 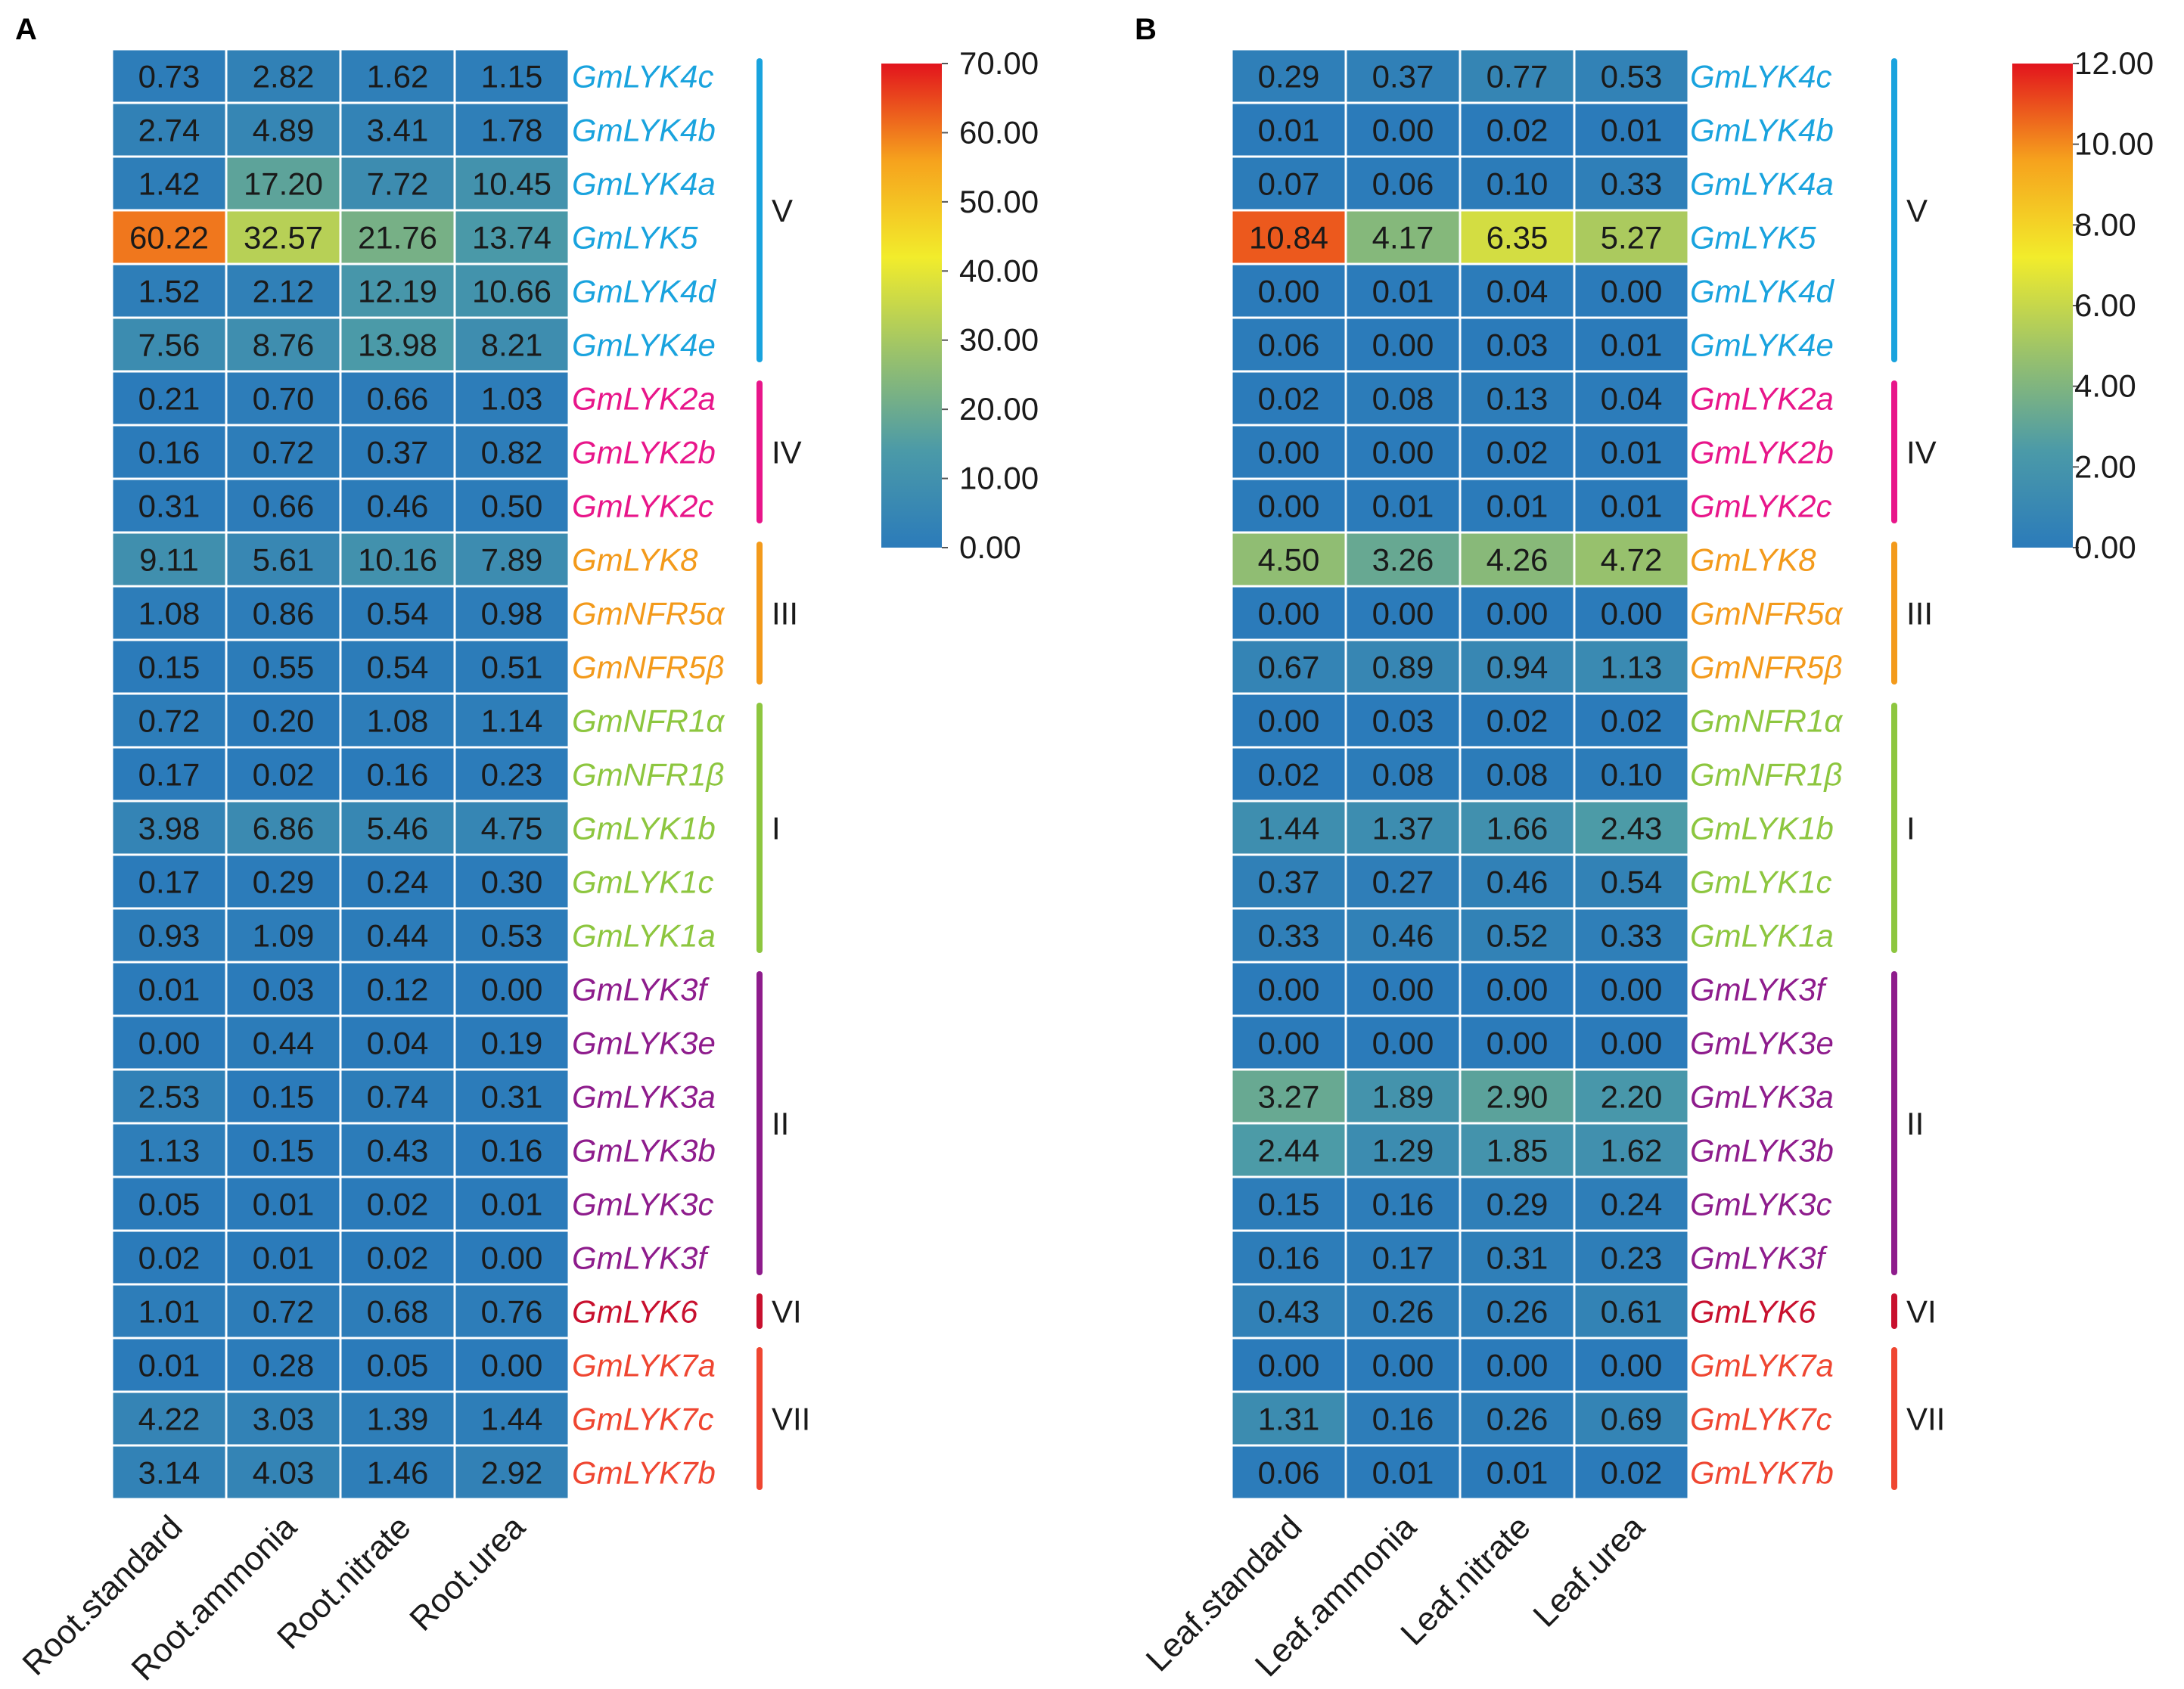 I want to click on gene-label: GmLYK5, so click(x=1753, y=238).